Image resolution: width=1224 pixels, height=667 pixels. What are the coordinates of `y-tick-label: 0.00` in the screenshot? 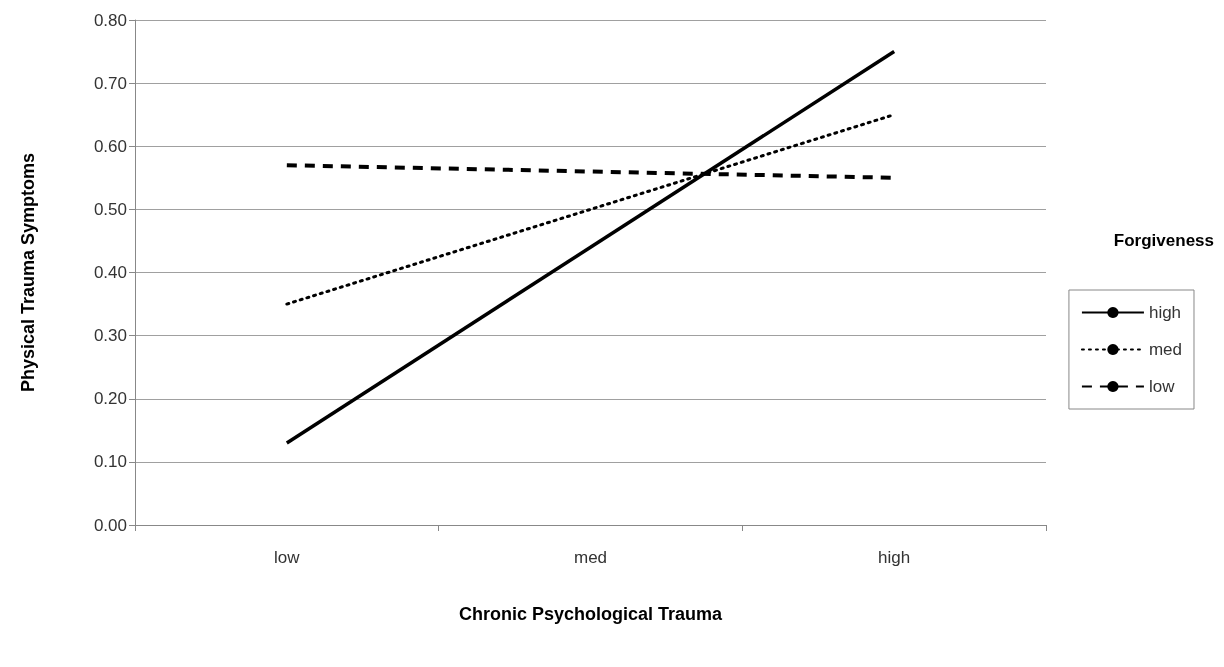 It's located at (110, 525).